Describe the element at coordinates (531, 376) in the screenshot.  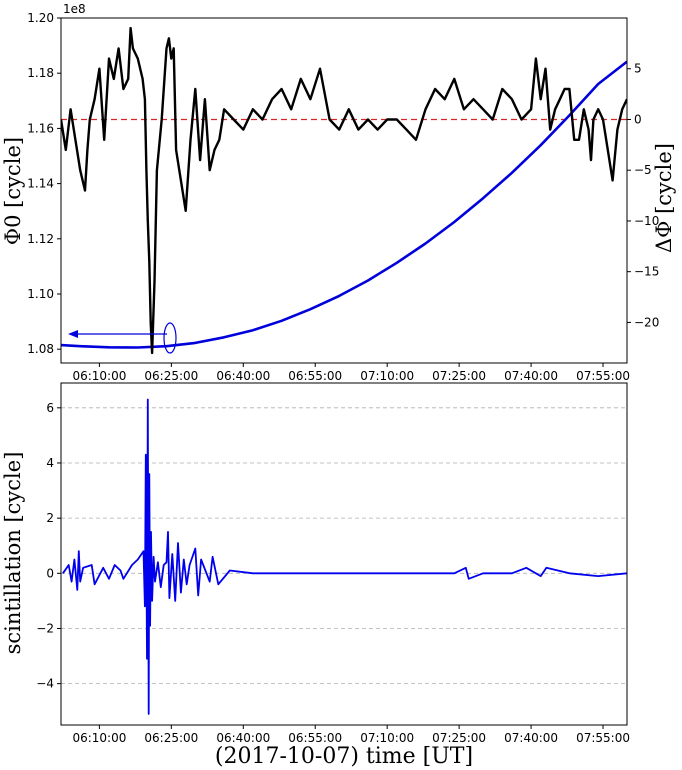
I see `top-x-tick-label: 07:40:00` at that location.